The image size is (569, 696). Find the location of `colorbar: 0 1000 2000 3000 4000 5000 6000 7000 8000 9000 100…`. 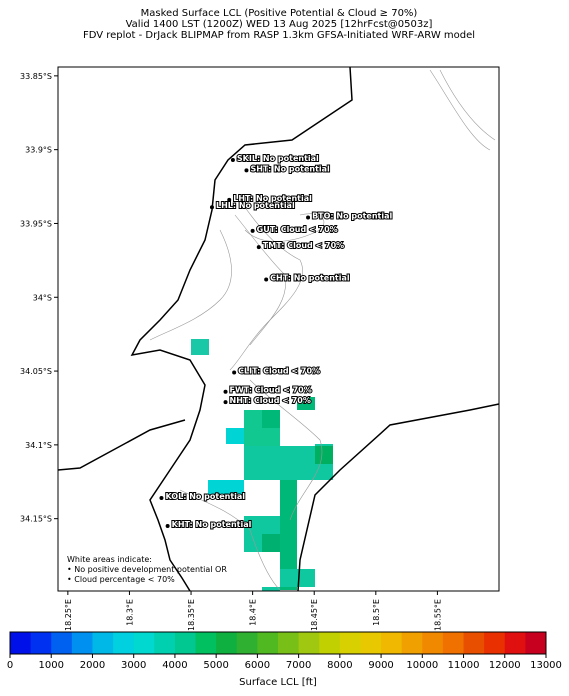

colorbar: 0 1000 2000 3000 4000 5000 6000 7000 8000 9000 100… is located at coordinates (284, 659).